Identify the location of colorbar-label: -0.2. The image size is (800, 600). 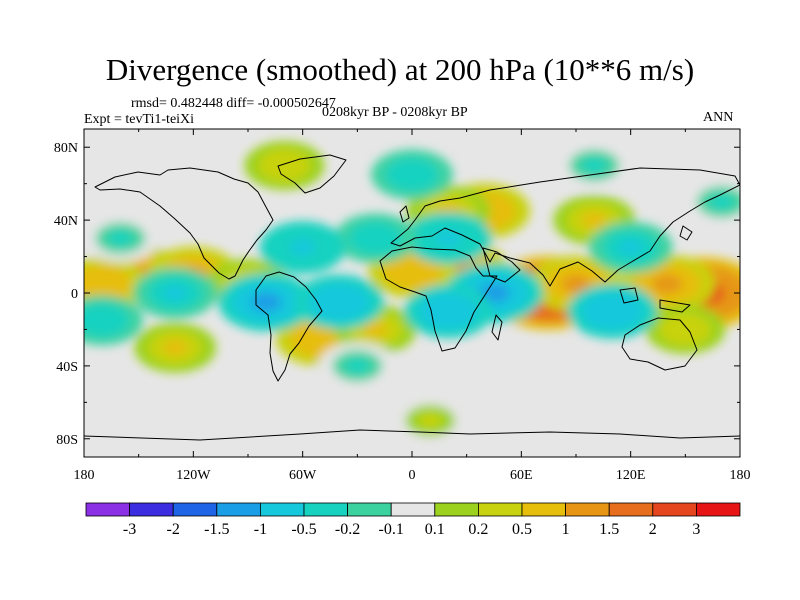
(347, 529).